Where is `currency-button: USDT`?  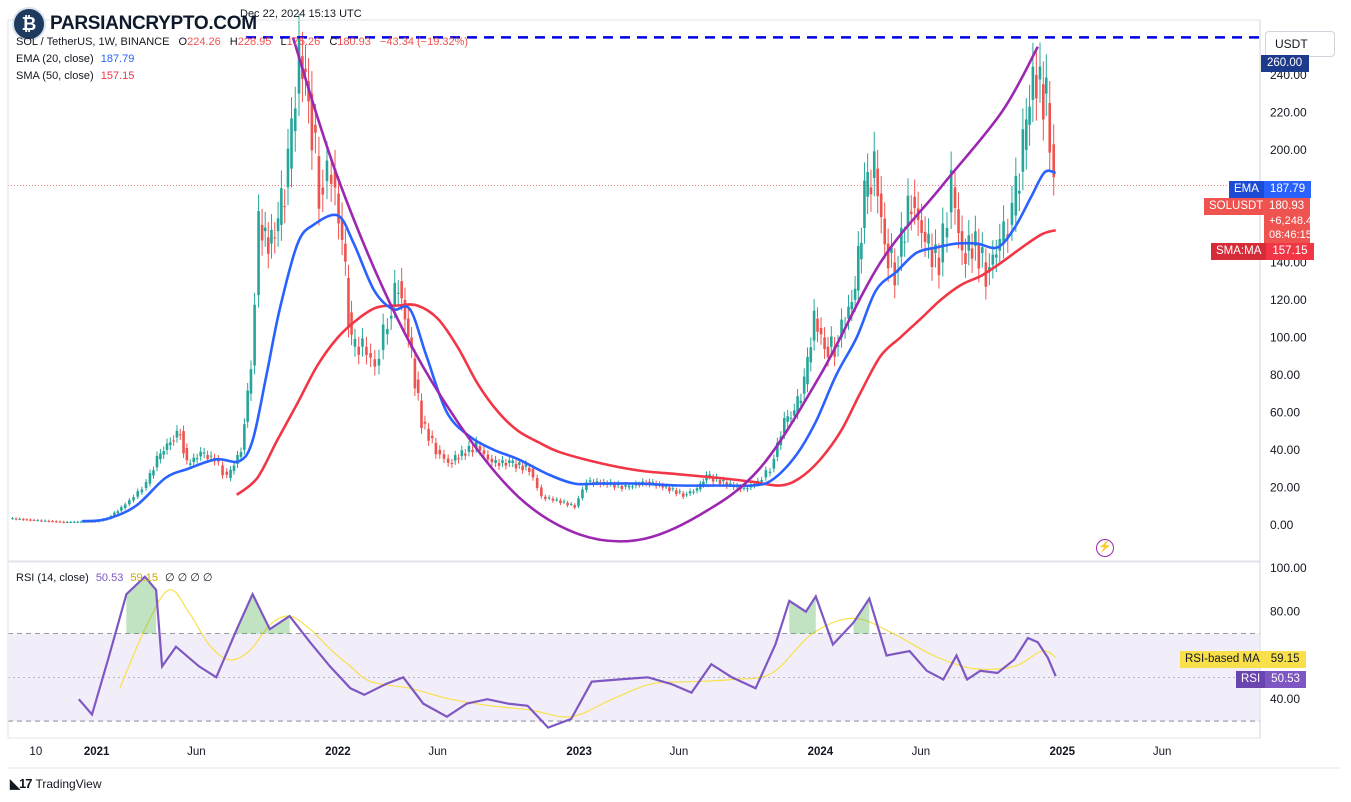
currency-button: USDT is located at coordinates (1300, 44).